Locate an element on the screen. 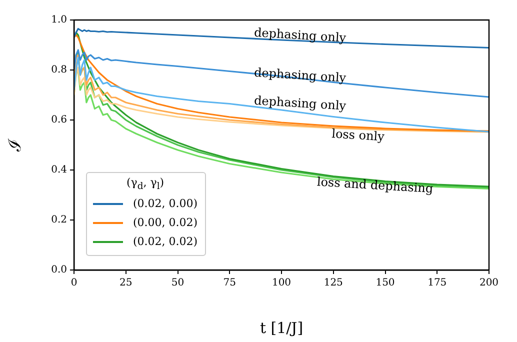  y-tick-label: 0.8 is located at coordinates (59, 70).